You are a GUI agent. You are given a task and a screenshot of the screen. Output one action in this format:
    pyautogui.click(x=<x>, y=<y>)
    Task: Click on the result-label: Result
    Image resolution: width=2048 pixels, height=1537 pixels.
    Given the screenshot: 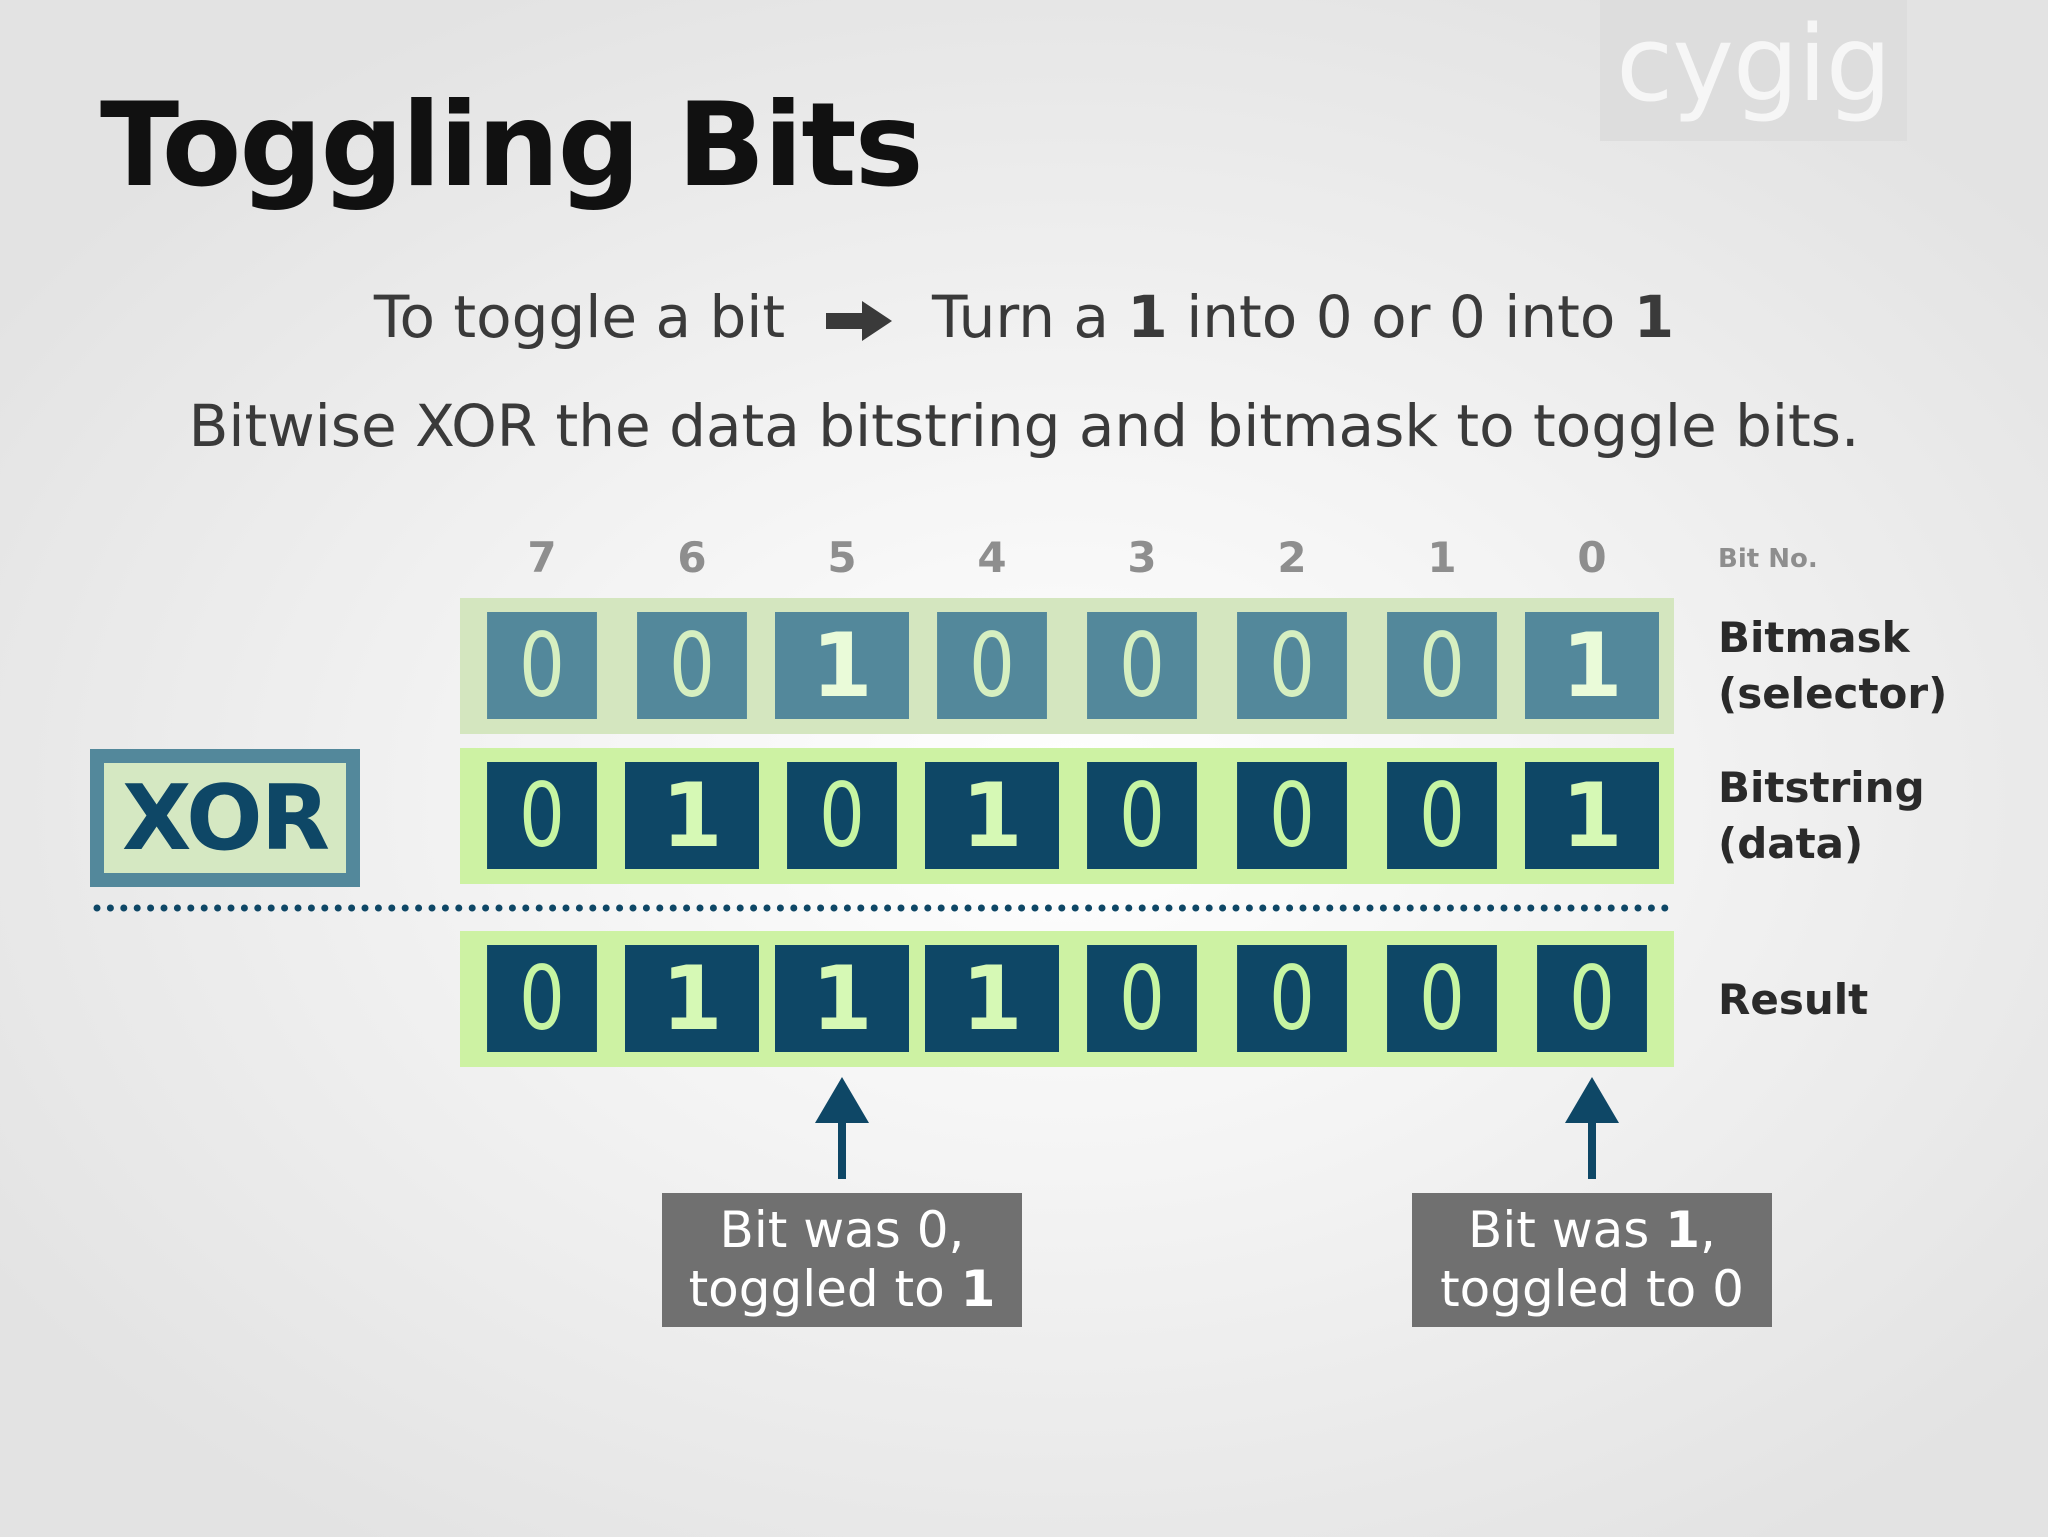 What is the action you would take?
    pyautogui.click(x=1793, y=999)
    